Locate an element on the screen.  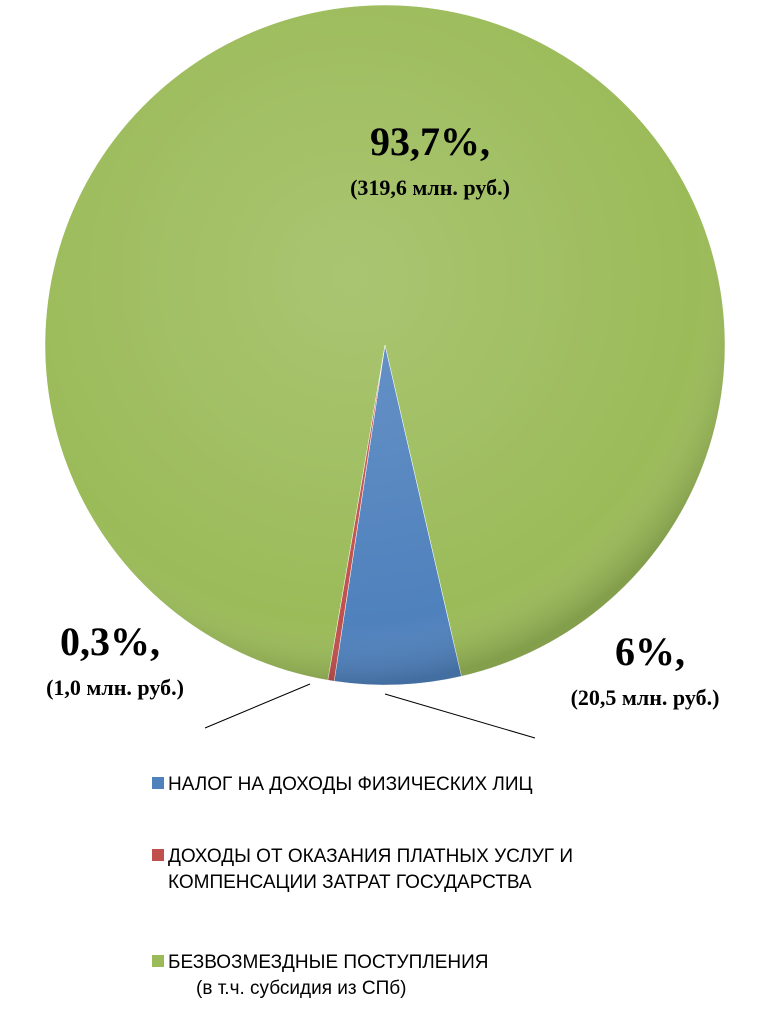
data-label: 93,7%, is located at coordinates (430, 141).